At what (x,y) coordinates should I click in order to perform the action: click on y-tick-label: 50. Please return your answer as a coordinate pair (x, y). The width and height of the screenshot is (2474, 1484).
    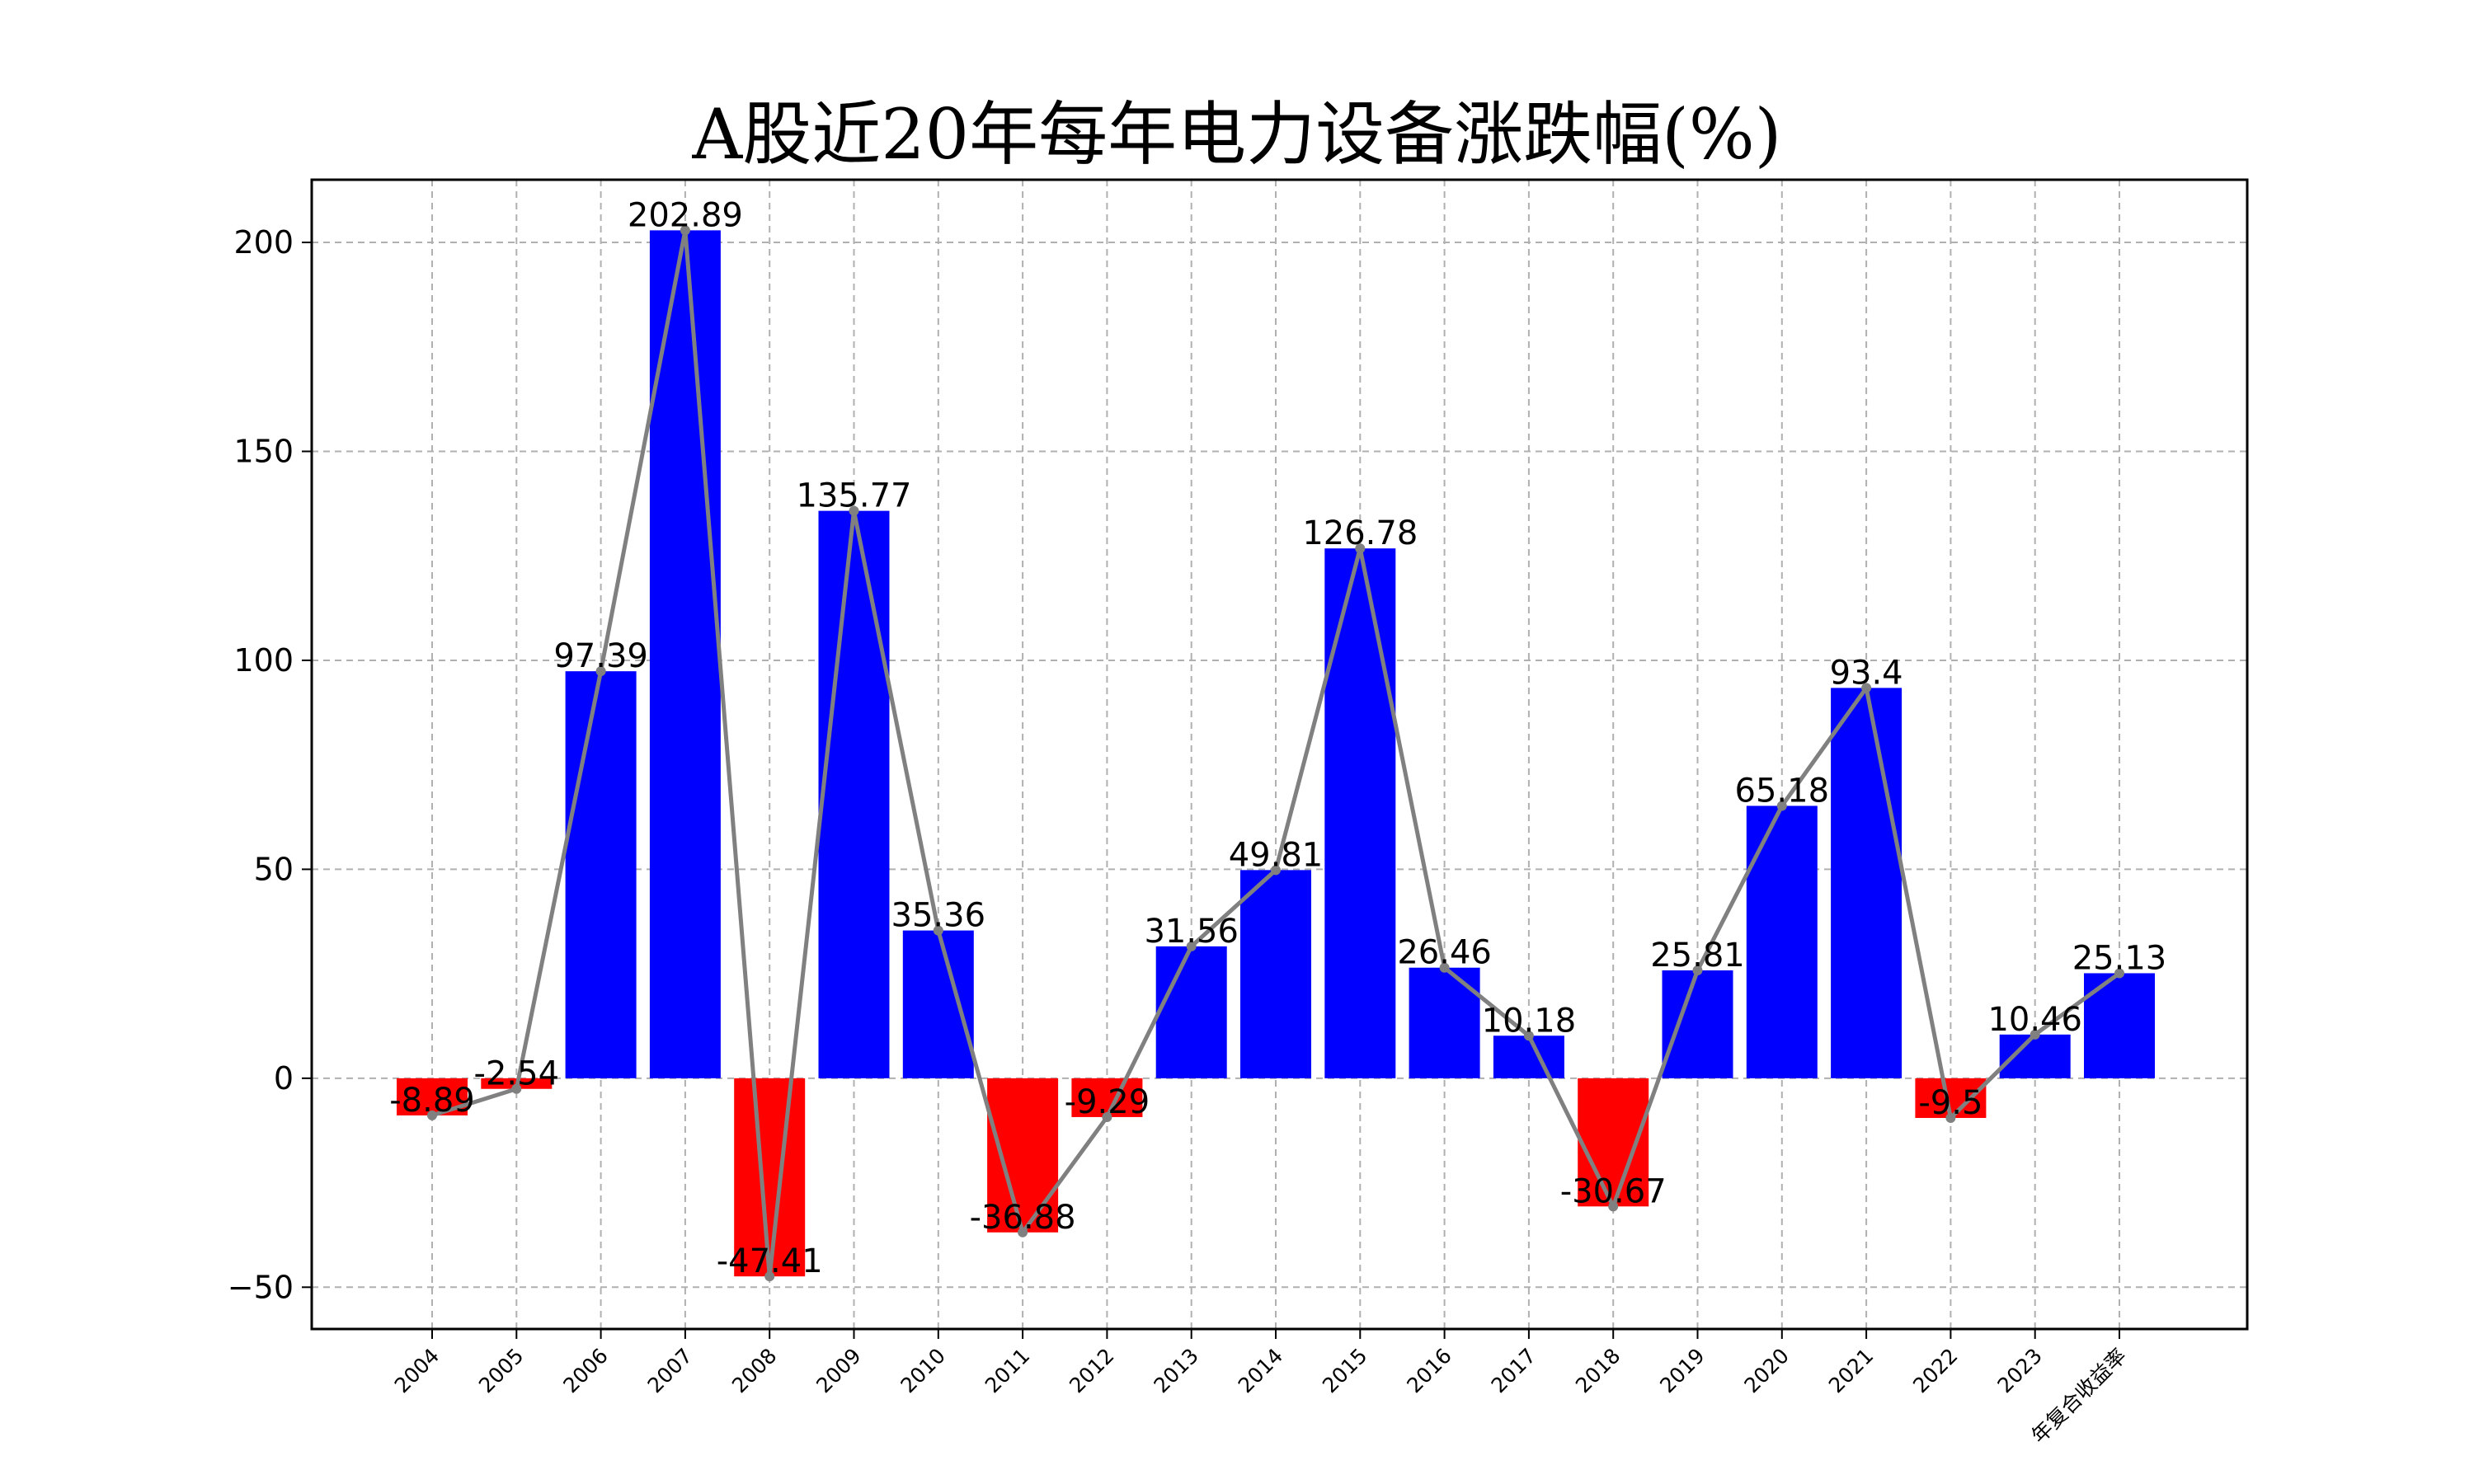
    Looking at the image, I should click on (274, 869).